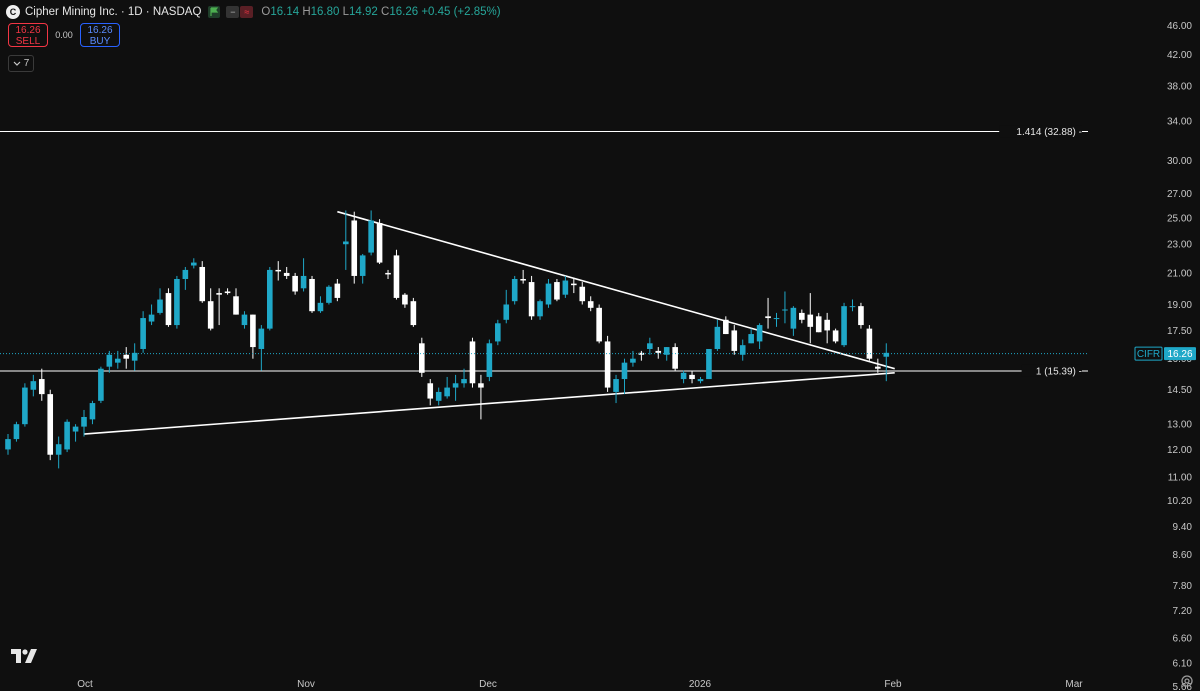  What do you see at coordinates (214, 12) in the screenshot?
I see `flag-icon` at bounding box center [214, 12].